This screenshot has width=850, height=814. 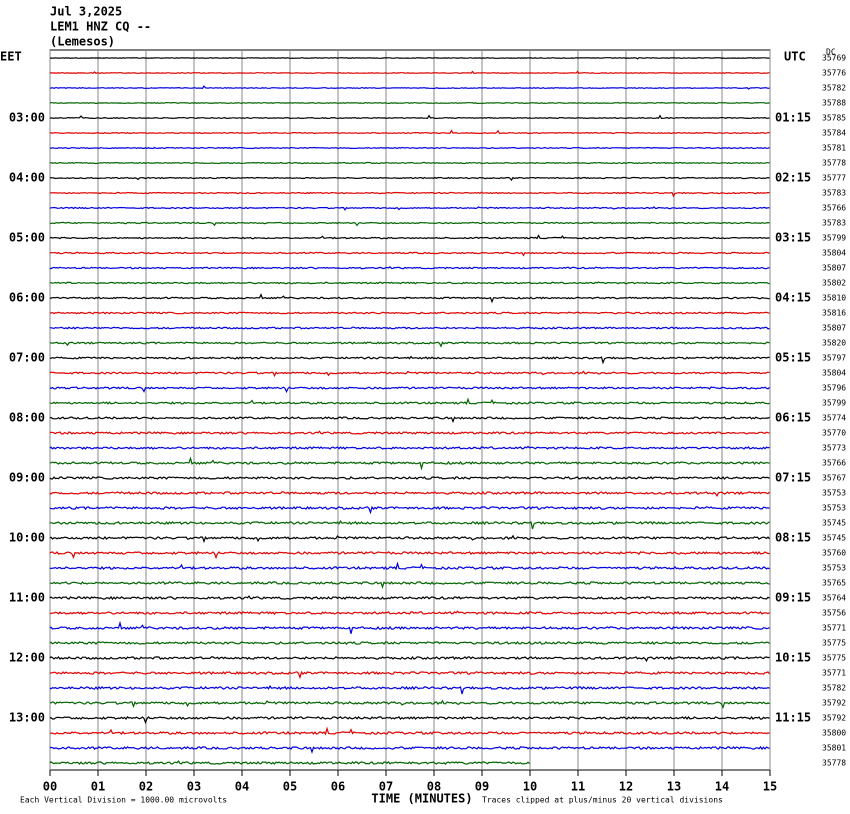 What do you see at coordinates (834, 598) in the screenshot?
I see `dc-value: 35764` at bounding box center [834, 598].